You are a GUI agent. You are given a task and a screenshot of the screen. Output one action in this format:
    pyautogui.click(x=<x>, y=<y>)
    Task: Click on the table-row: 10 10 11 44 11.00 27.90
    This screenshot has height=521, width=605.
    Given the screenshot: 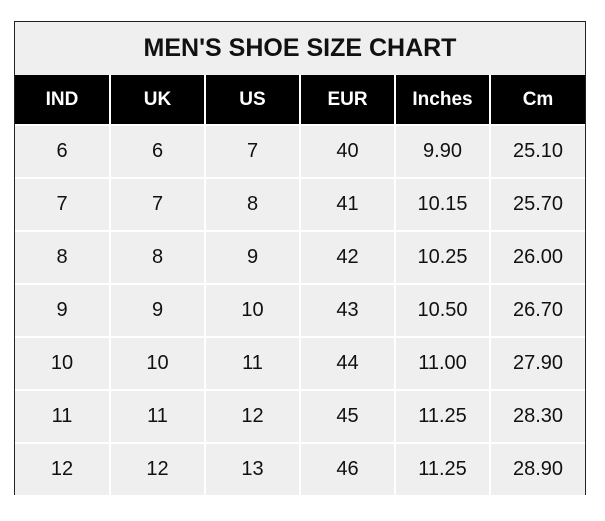 What is the action you would take?
    pyautogui.click(x=300, y=363)
    